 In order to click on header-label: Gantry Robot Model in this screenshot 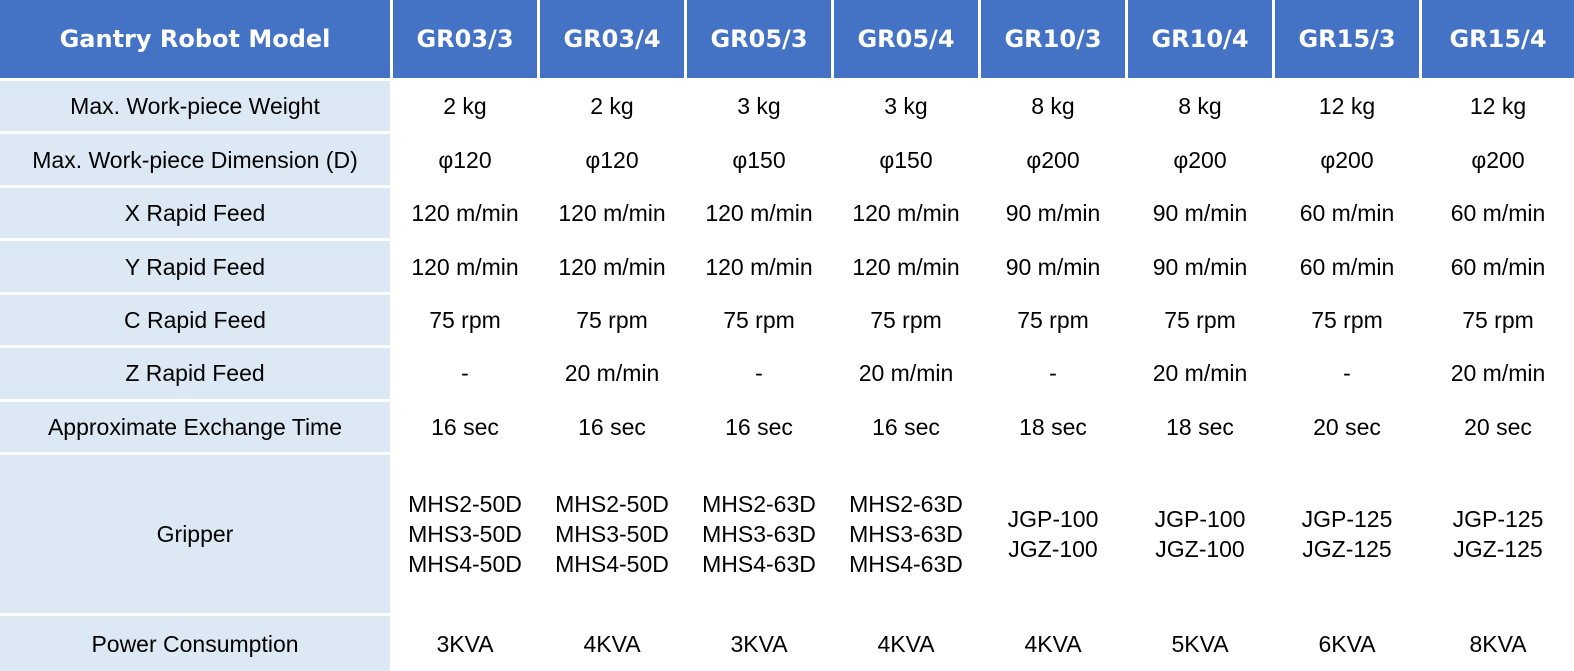, I will do `click(196, 40)`.